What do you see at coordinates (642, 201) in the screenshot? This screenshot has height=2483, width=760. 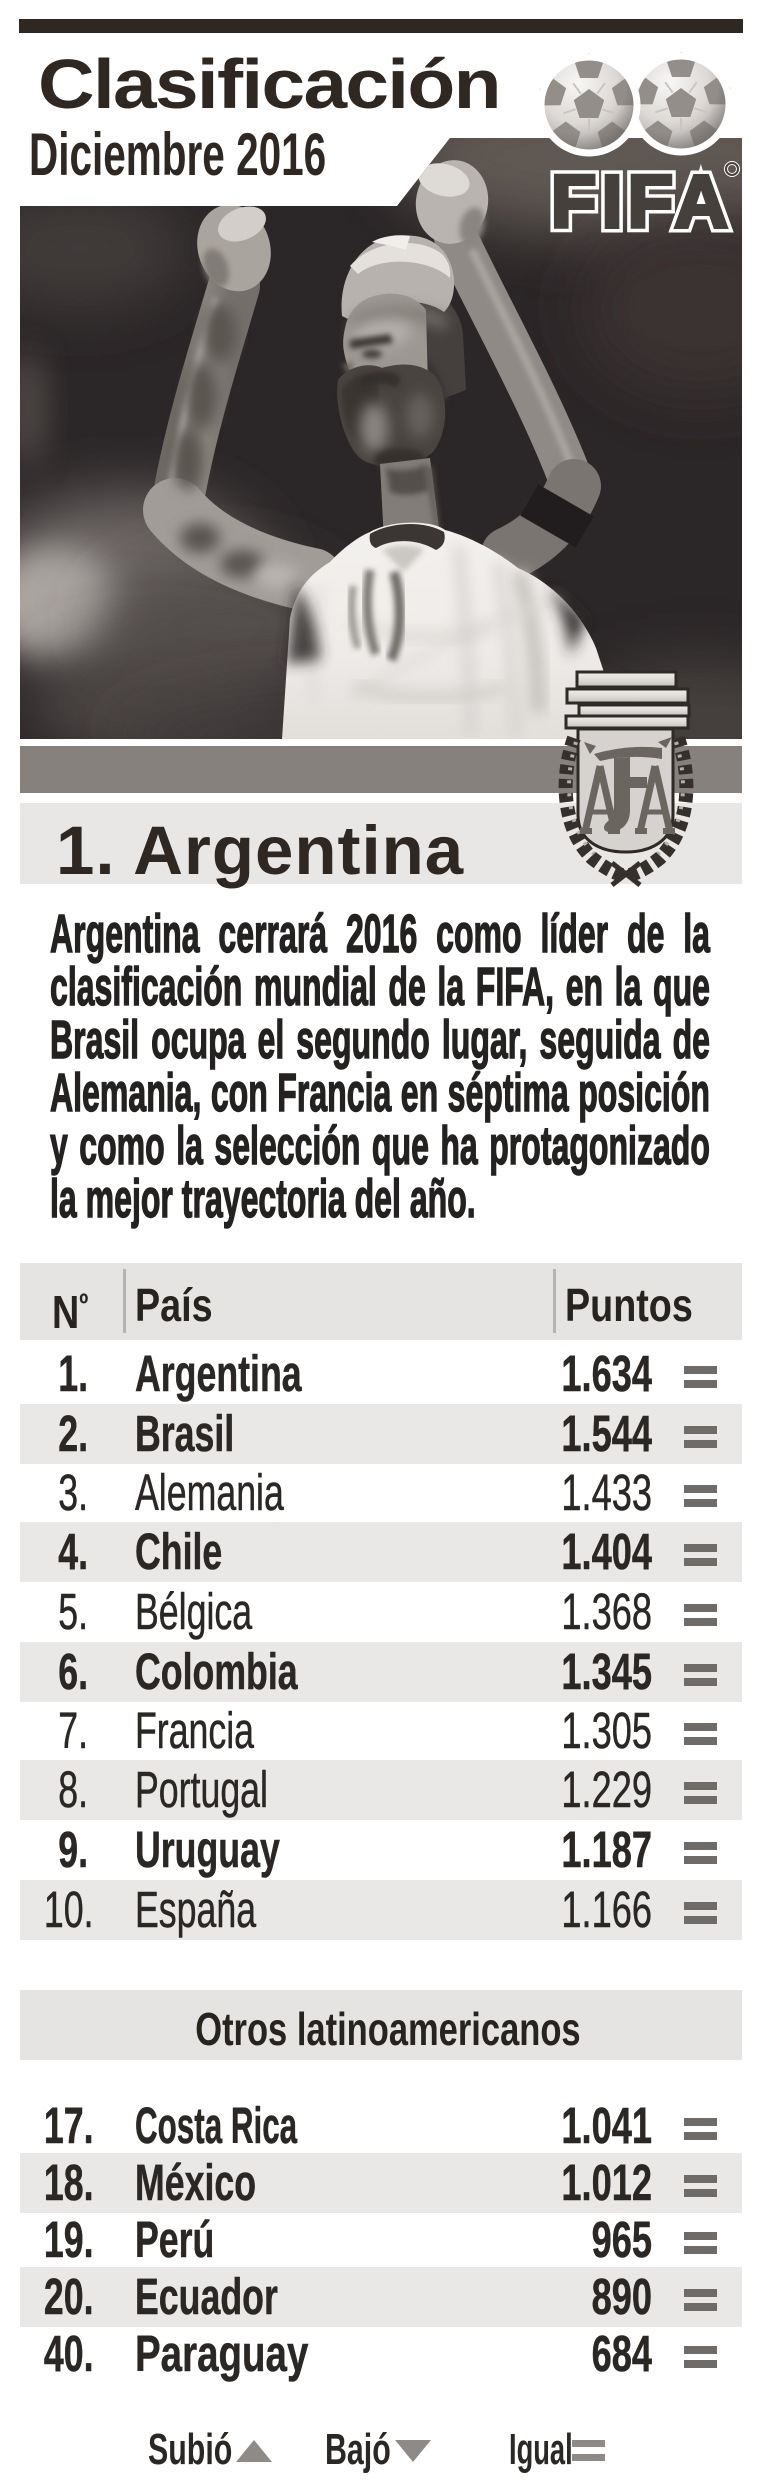 I see `svg-text: FIFA` at bounding box center [642, 201].